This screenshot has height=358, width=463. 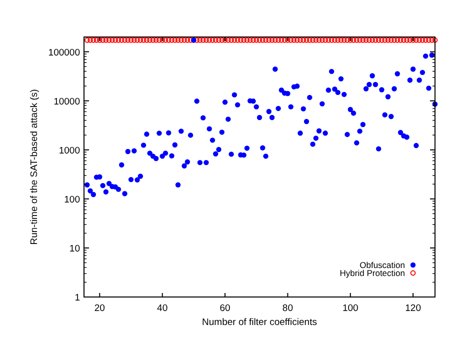 What do you see at coordinates (162, 308) in the screenshot?
I see `x-tick-label: 40` at bounding box center [162, 308].